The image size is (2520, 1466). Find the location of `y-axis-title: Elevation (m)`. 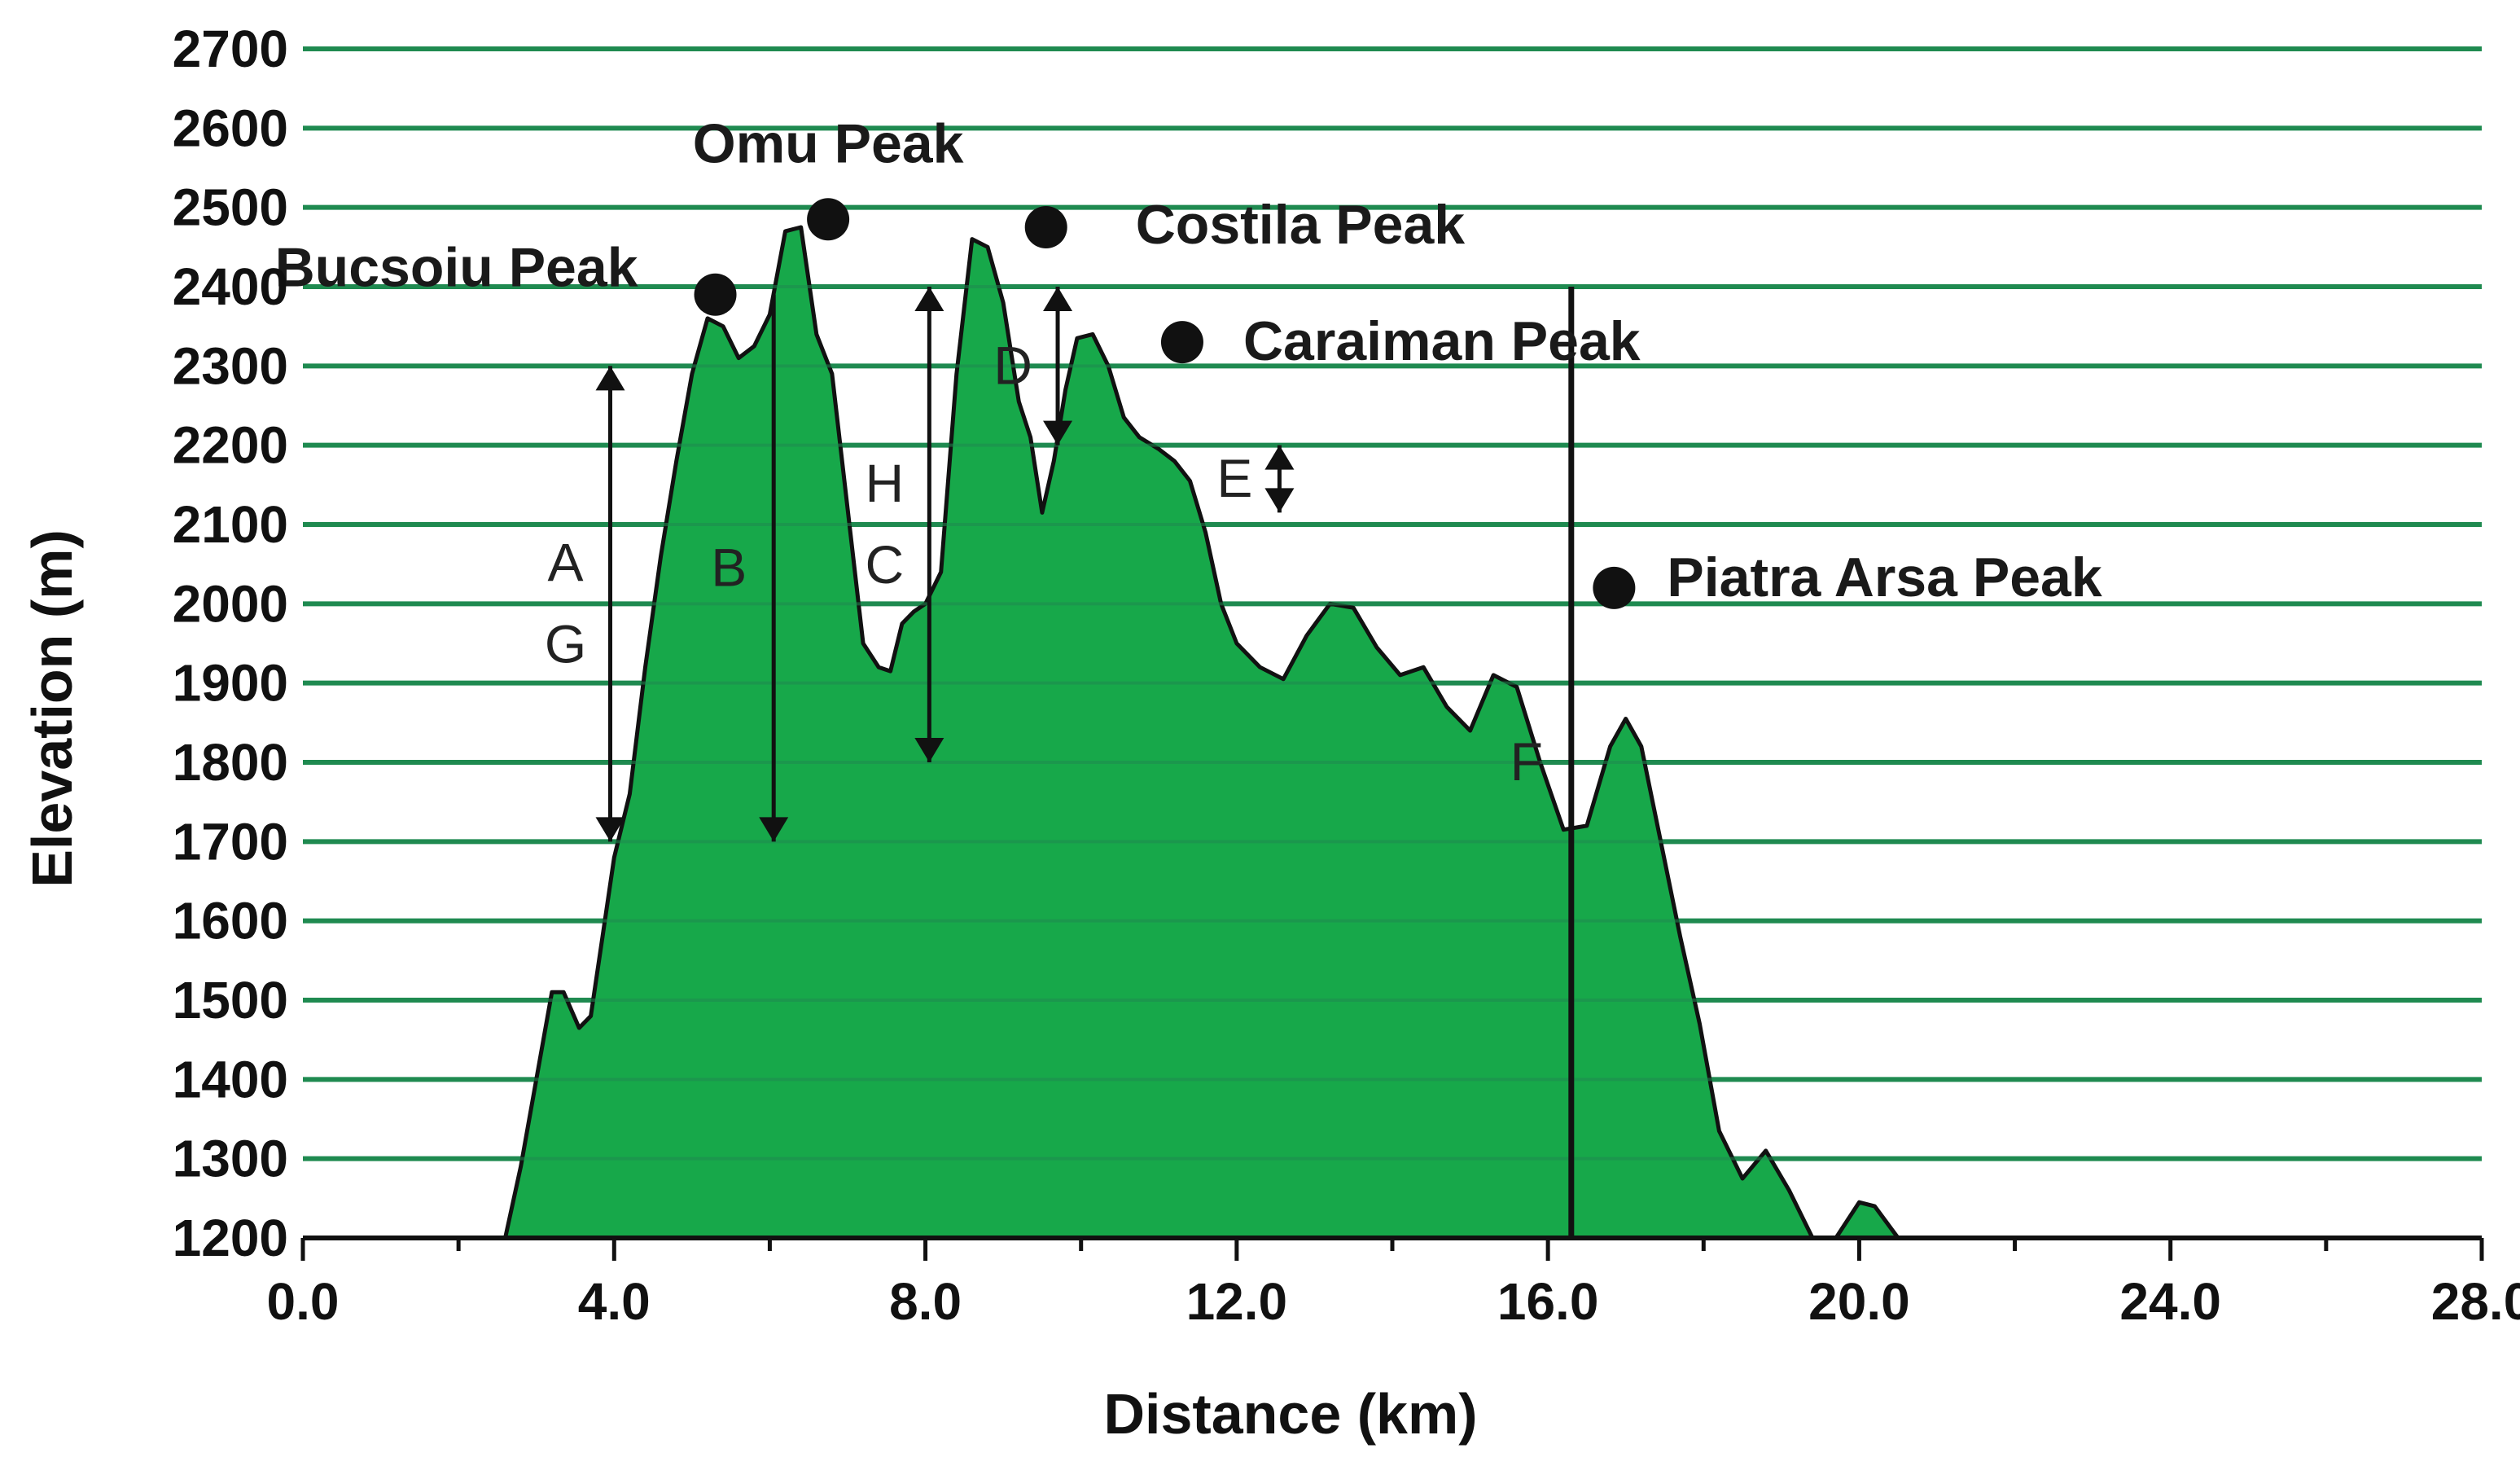

y-axis-title: Elevation (m) is located at coordinates (52, 708).